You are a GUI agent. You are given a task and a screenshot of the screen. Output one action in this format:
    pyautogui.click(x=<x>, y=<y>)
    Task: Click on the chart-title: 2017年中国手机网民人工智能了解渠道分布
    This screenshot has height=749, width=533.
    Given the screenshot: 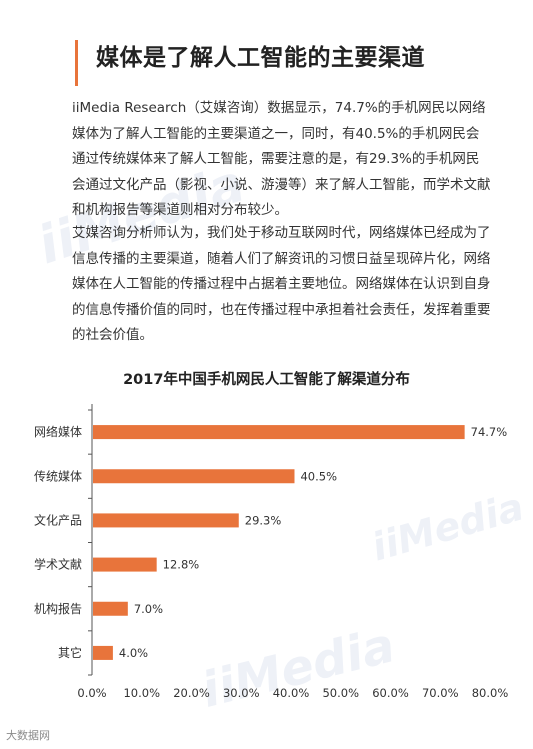 What is the action you would take?
    pyautogui.click(x=266, y=380)
    